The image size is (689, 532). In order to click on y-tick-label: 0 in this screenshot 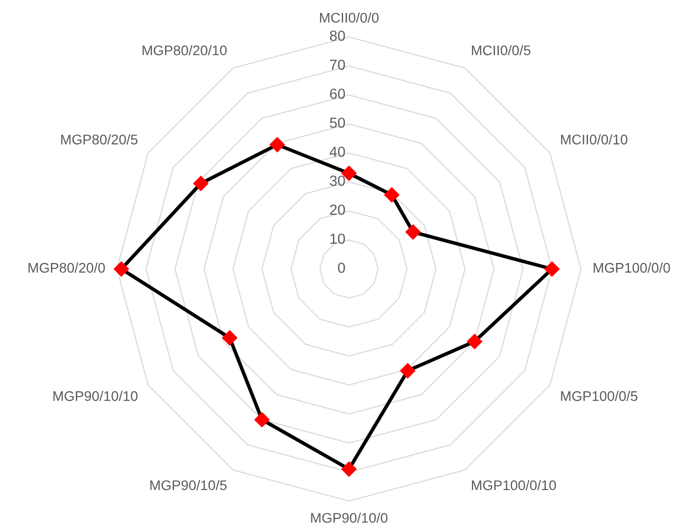, I will do `click(341, 267)`.